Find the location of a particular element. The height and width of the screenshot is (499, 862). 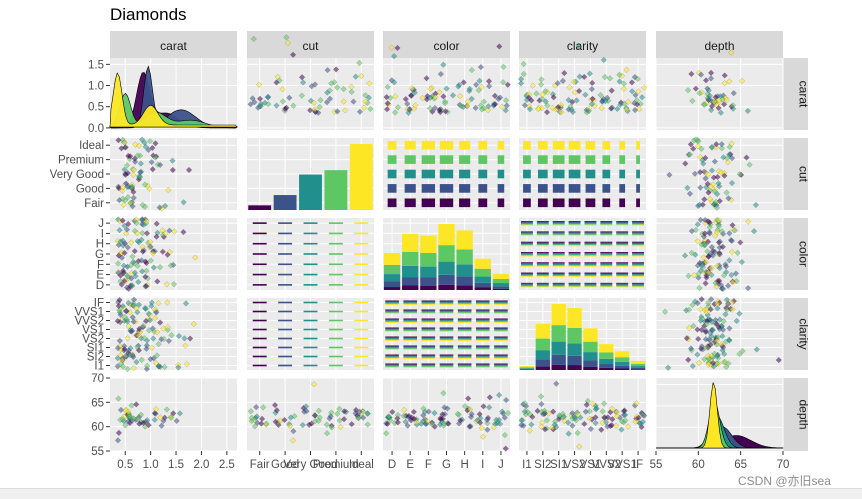

panel-color-by-depth is located at coordinates (719, 254).